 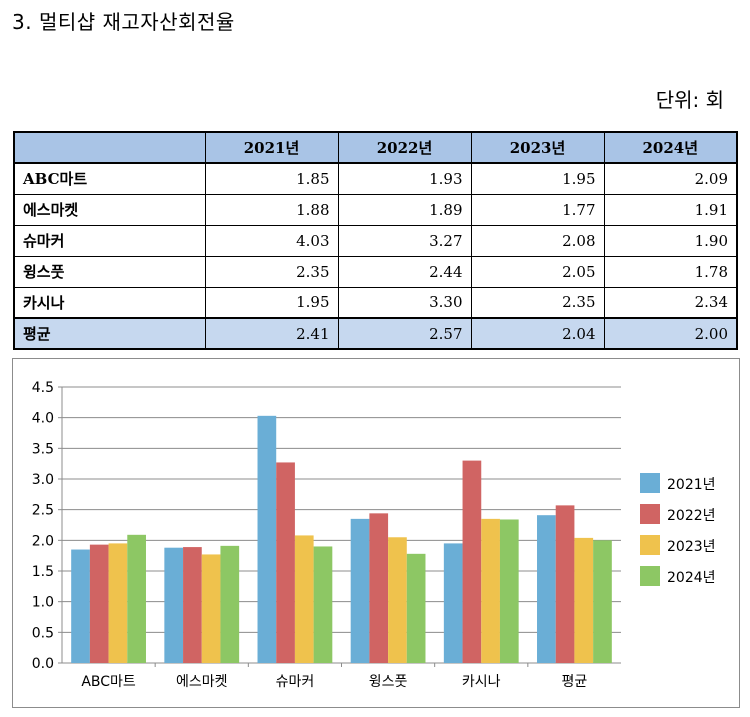 What do you see at coordinates (537, 271) in the screenshot?
I see `table-cell: 2.05` at bounding box center [537, 271].